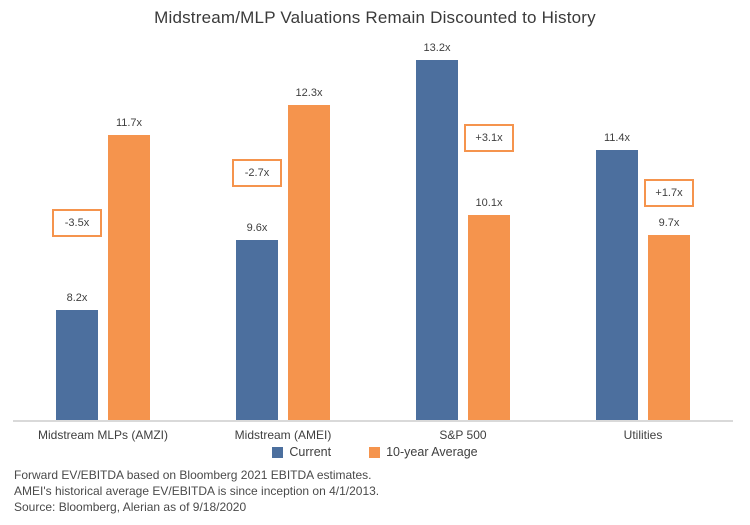 The image size is (750, 525). I want to click on bar-value-label: 13.2x, so click(437, 48).